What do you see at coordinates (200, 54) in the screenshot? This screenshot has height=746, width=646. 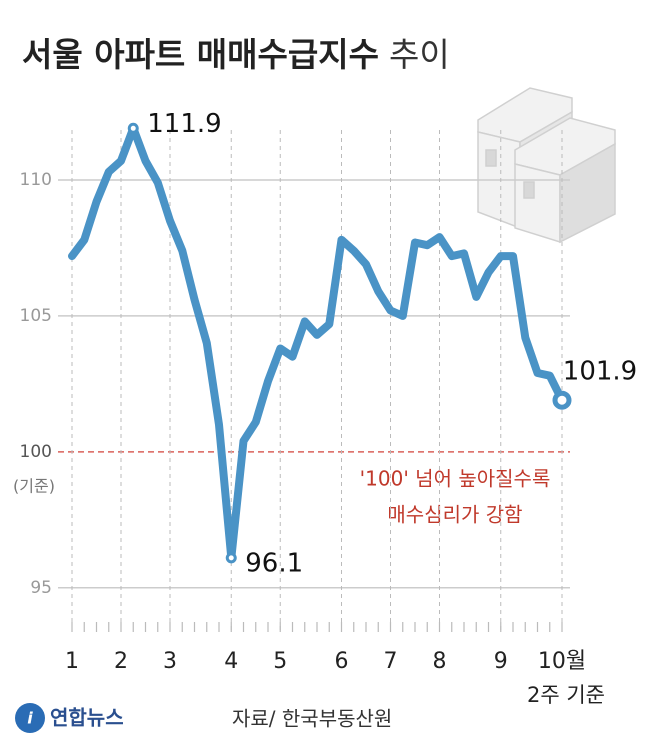 I see `title-main: 서울 아파트 매매수급지수` at bounding box center [200, 54].